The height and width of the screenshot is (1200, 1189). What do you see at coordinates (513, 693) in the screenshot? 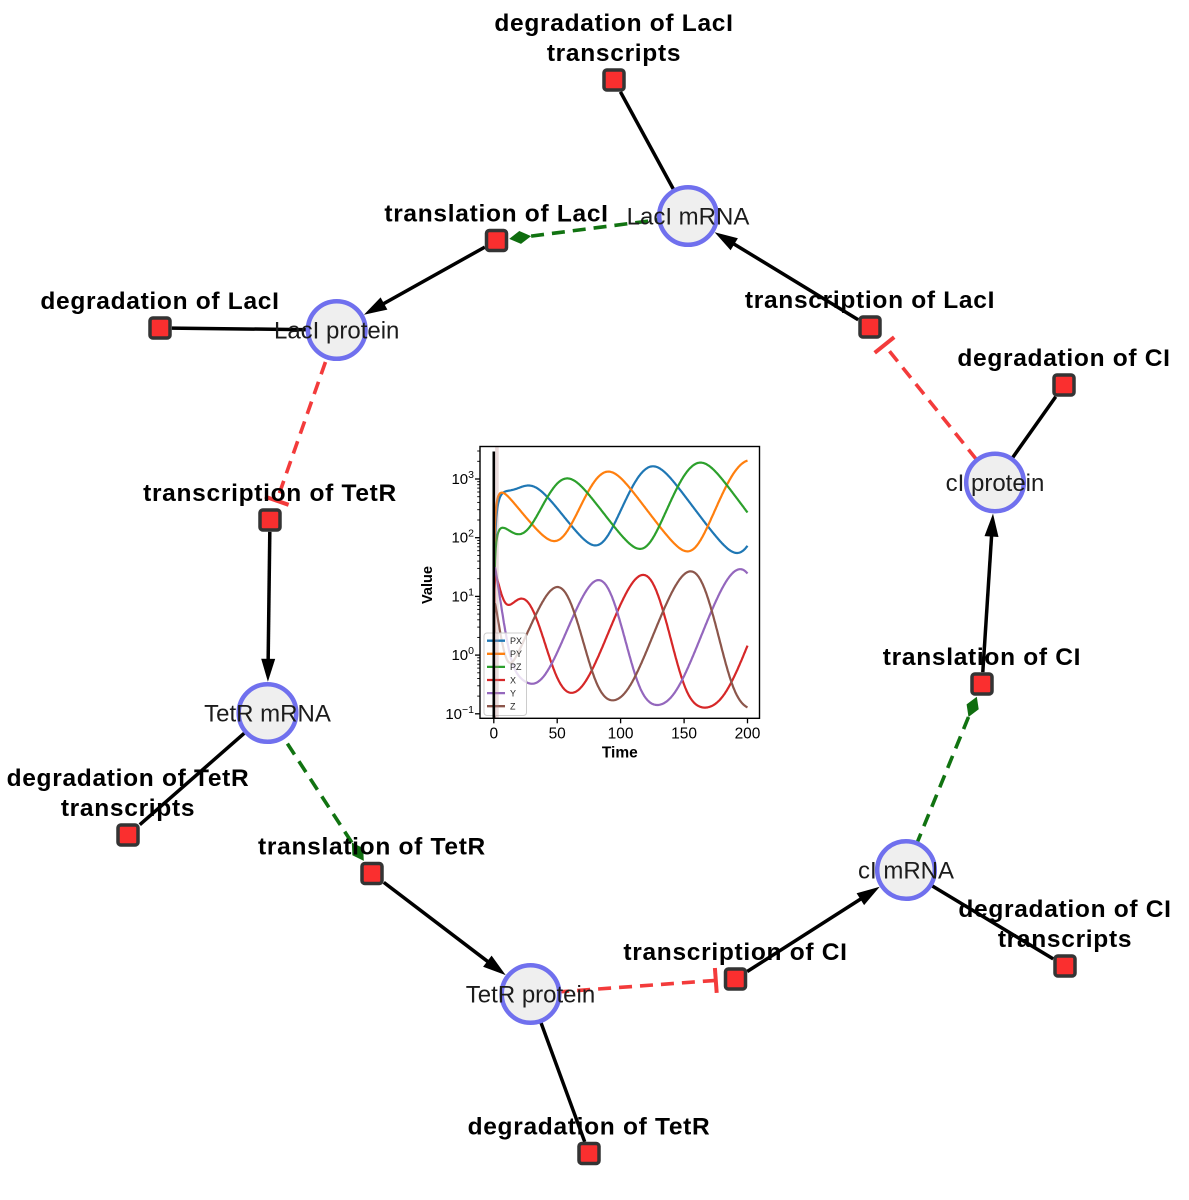
I see `svg-text: Y` at bounding box center [513, 693].